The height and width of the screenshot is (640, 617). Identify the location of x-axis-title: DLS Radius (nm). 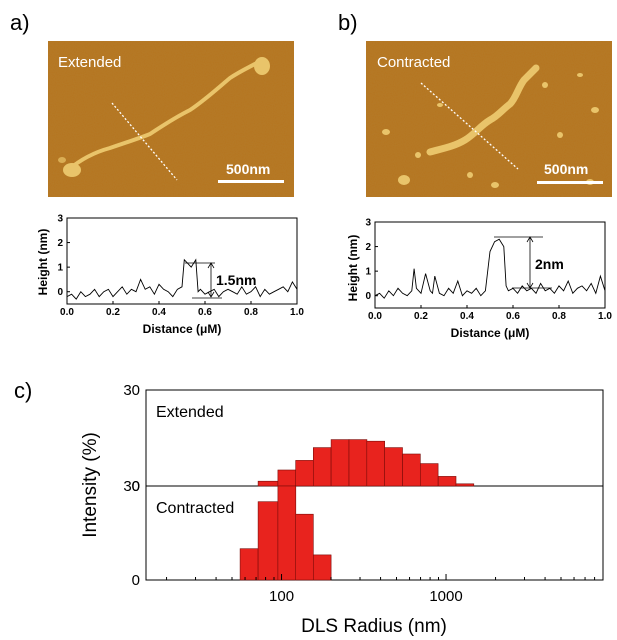
(374, 626).